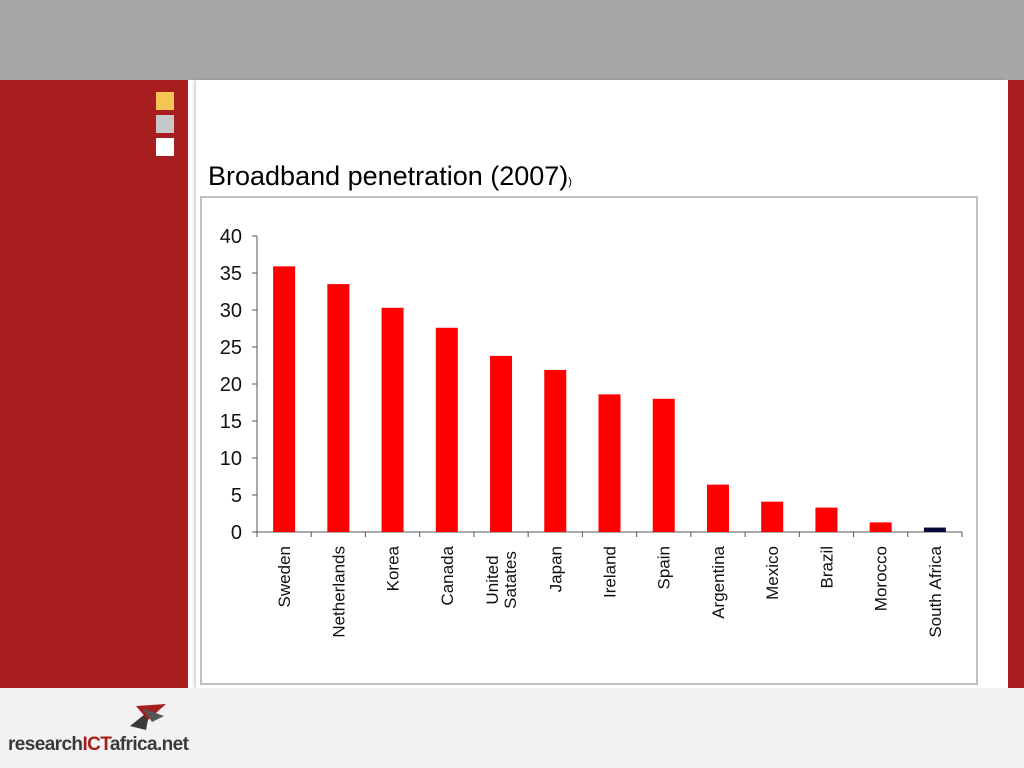 The image size is (1024, 768). I want to click on x-tick-label: Brazil, so click(826, 567).